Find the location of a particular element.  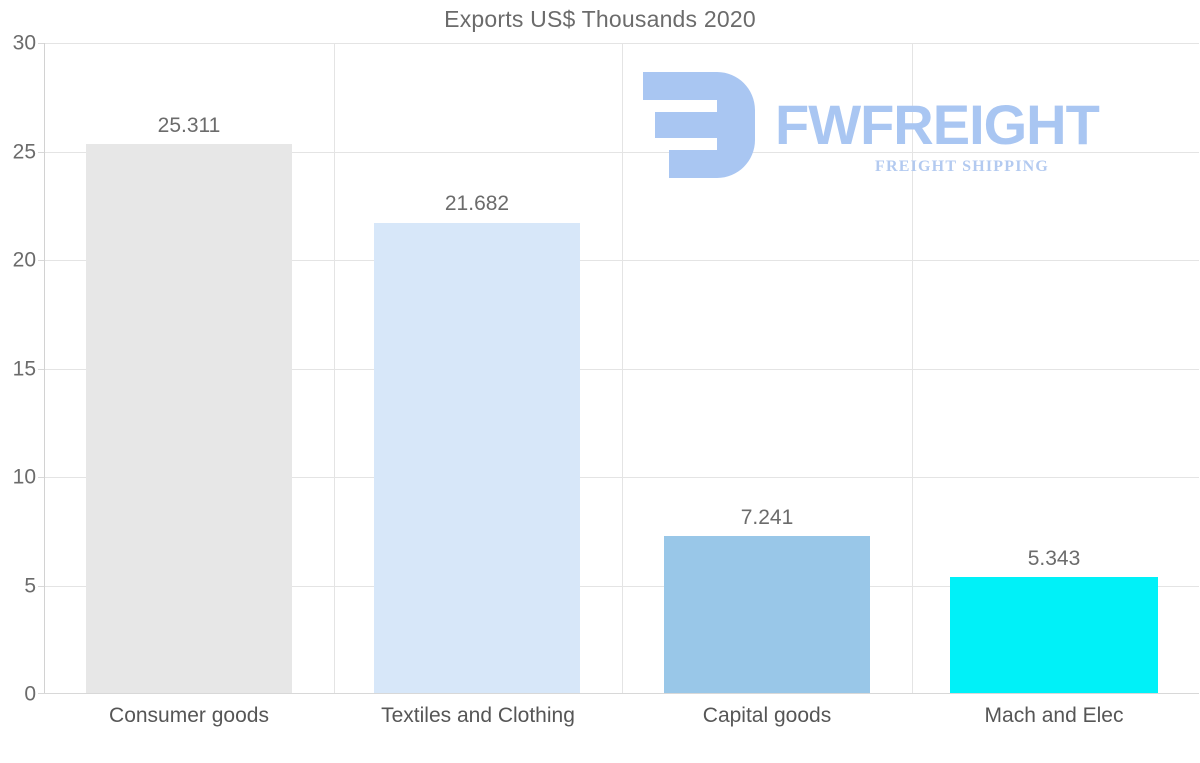

bar-capital-goods is located at coordinates (767, 614).